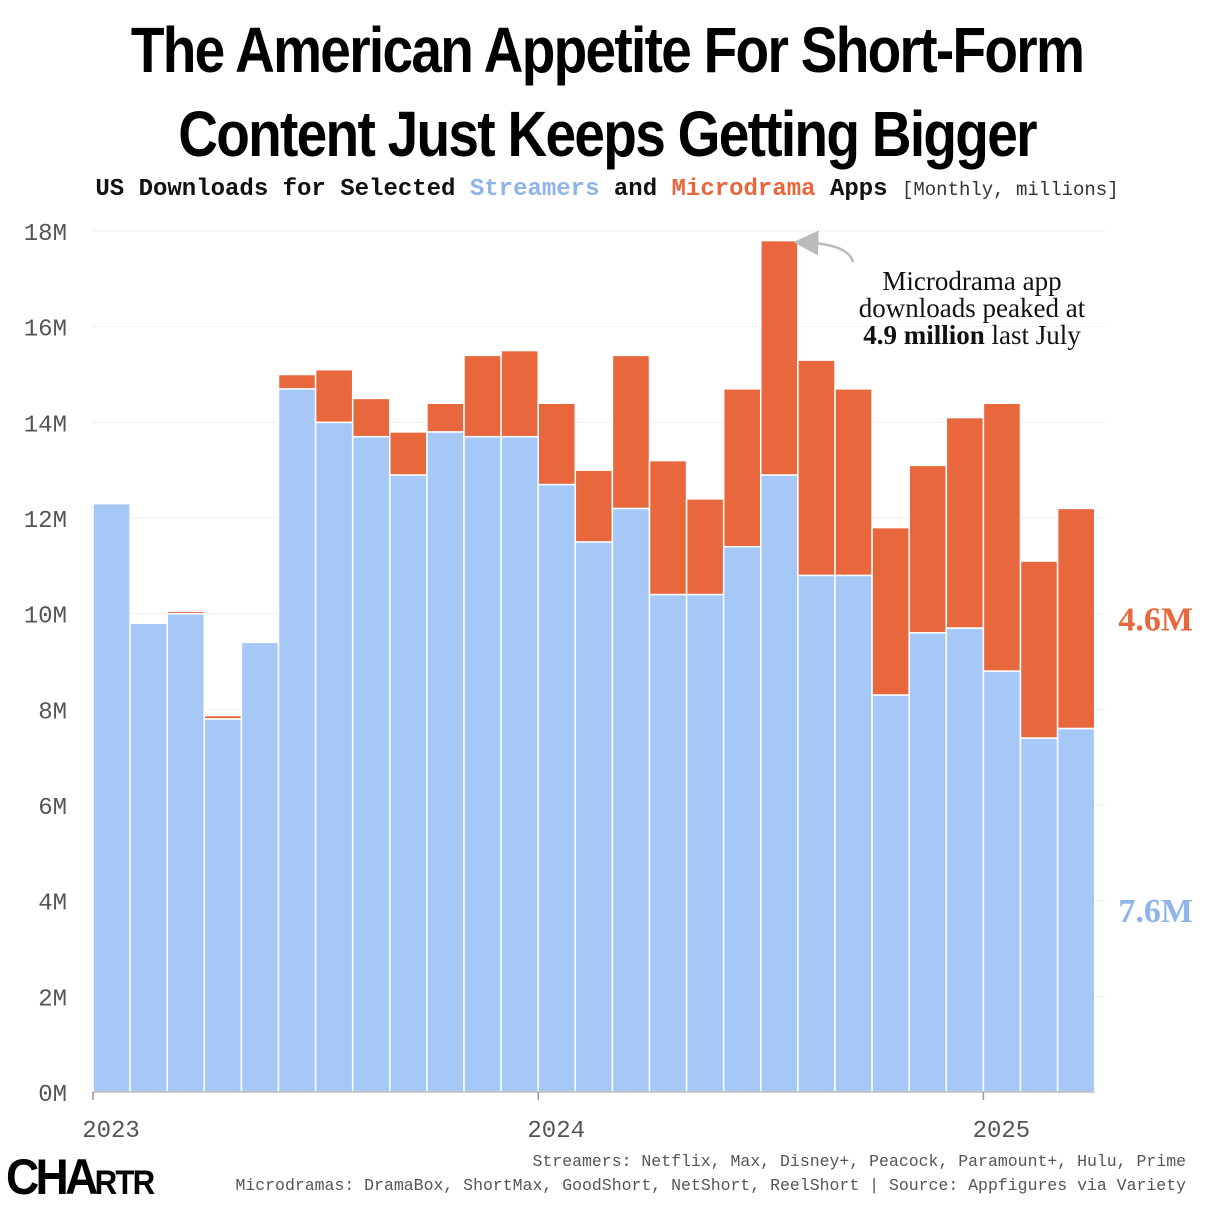 The width and height of the screenshot is (1214, 1216). Describe the element at coordinates (743, 189) in the screenshot. I see `subtitle-microdrama: Microdrama` at that location.